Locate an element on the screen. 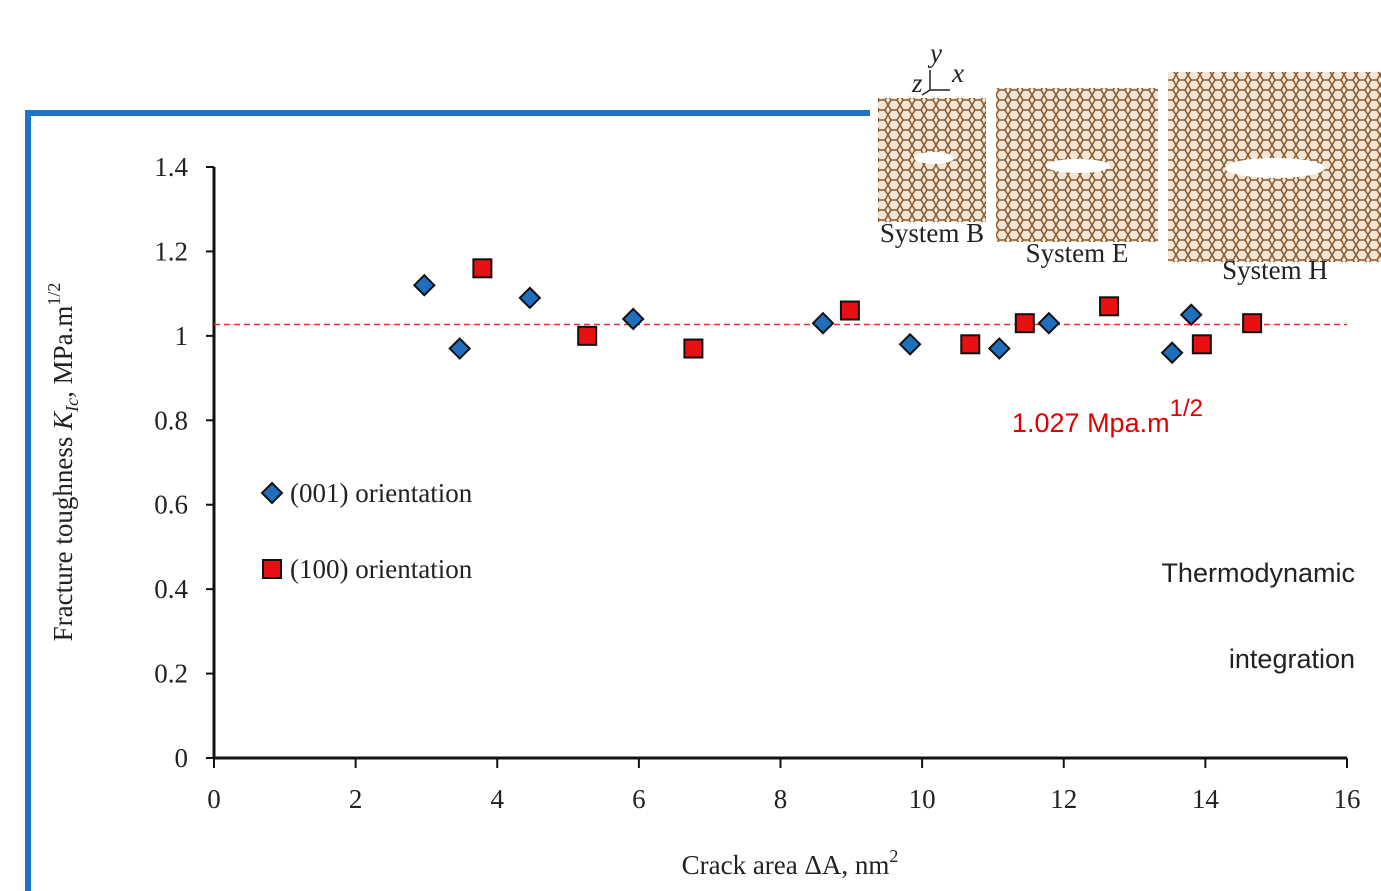 The width and height of the screenshot is (1381, 891). y-tick-label: 0.2 is located at coordinates (171, 674).